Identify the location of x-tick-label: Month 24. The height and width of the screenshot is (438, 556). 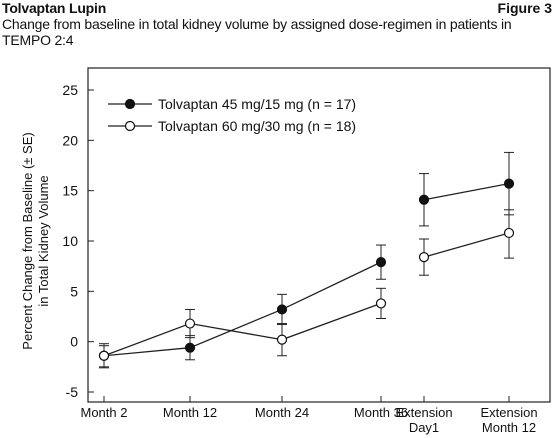
(282, 412).